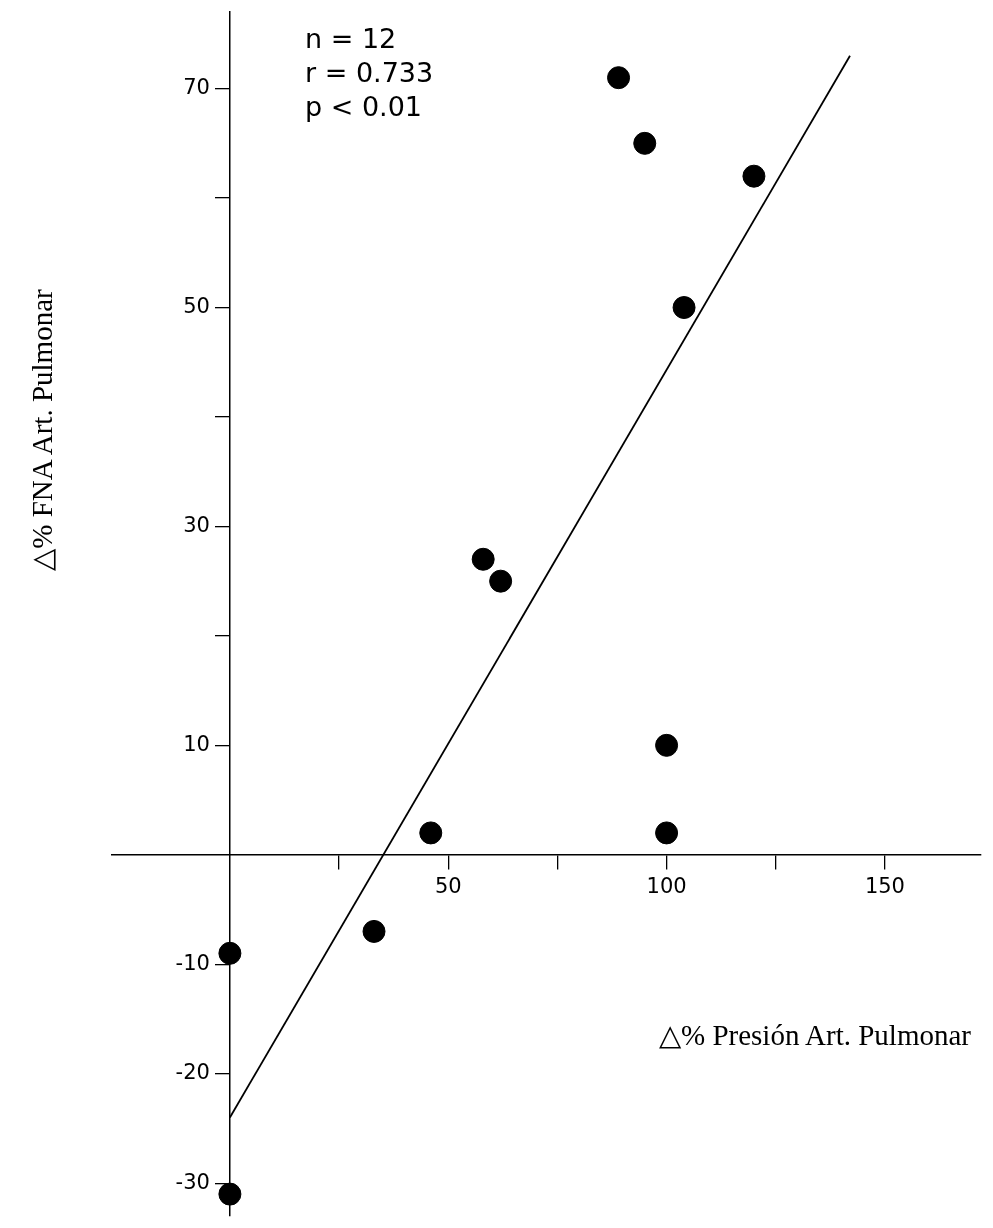 Image resolution: width=993 pixels, height=1228 pixels. Describe the element at coordinates (196, 743) in the screenshot. I see `y-tick-label: 10` at that location.